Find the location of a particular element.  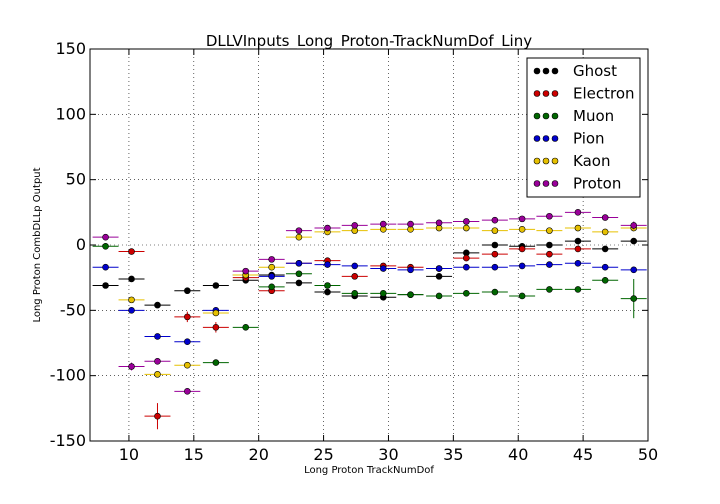

legend-marker-electron is located at coordinates (537, 93).